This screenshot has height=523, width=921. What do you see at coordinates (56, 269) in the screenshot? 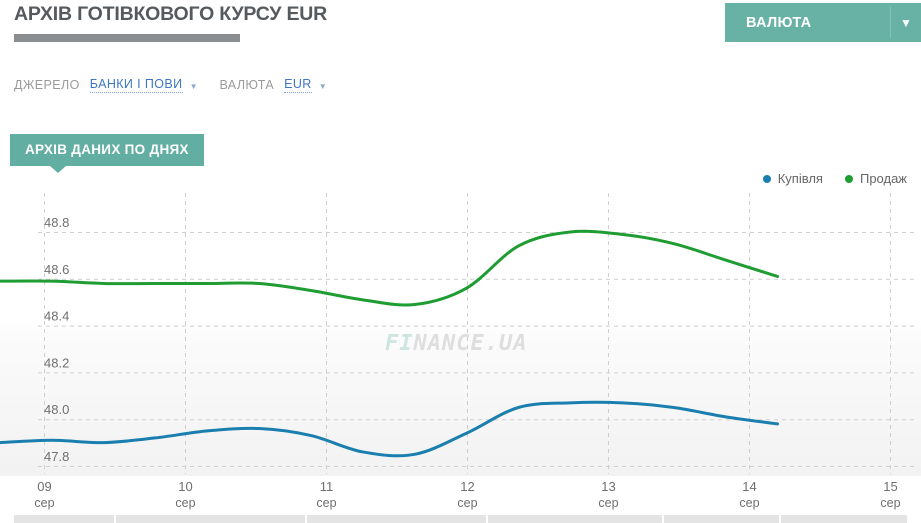
I see `y-axis-tick-label: 48.6` at bounding box center [56, 269].